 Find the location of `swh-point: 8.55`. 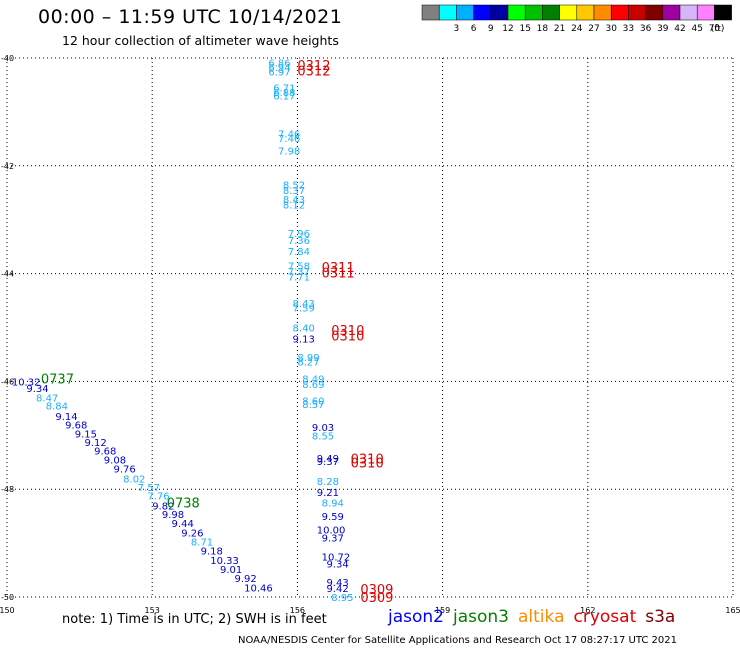

swh-point: 8.55 is located at coordinates (323, 436).